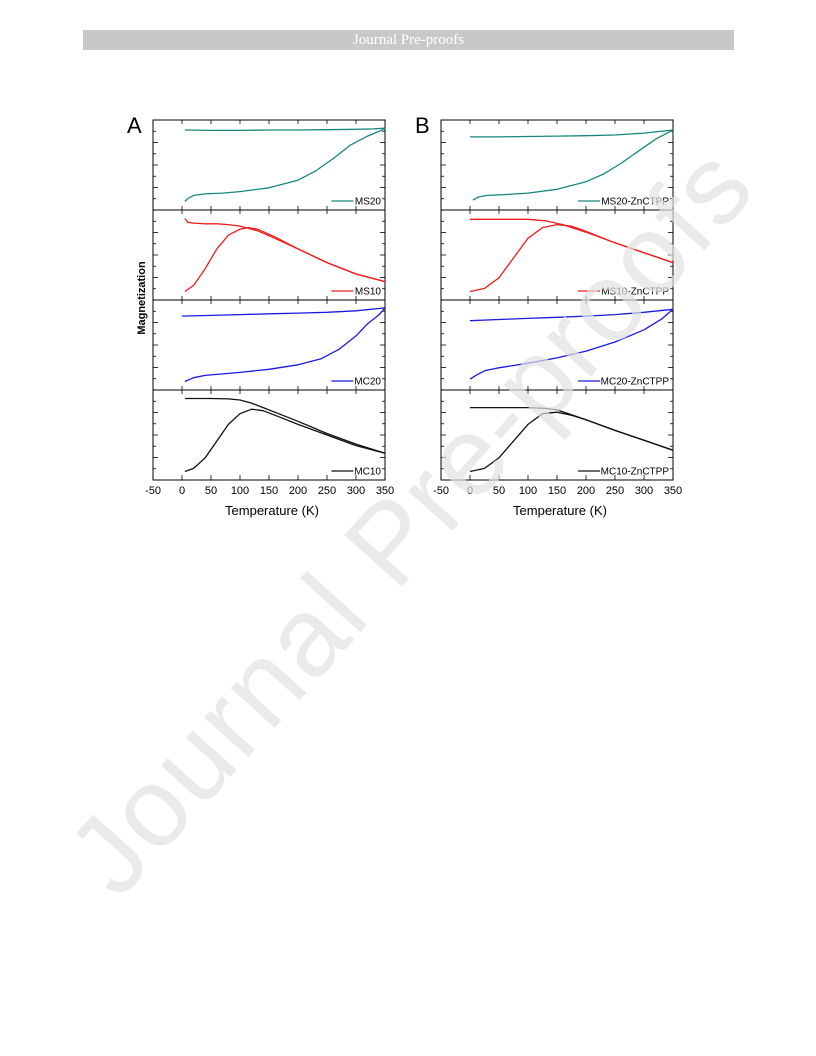 The image size is (816, 1056). I want to click on series-fc-mc10, so click(285, 425).